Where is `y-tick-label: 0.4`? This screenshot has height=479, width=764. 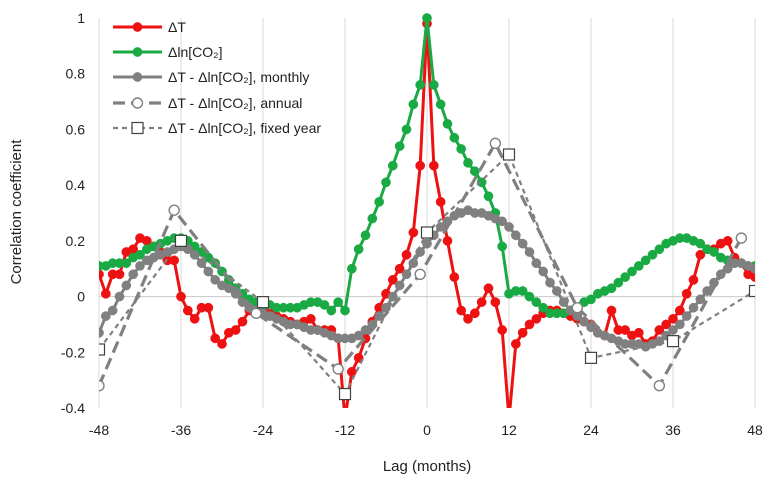 y-tick-label: 0.4 is located at coordinates (76, 185).